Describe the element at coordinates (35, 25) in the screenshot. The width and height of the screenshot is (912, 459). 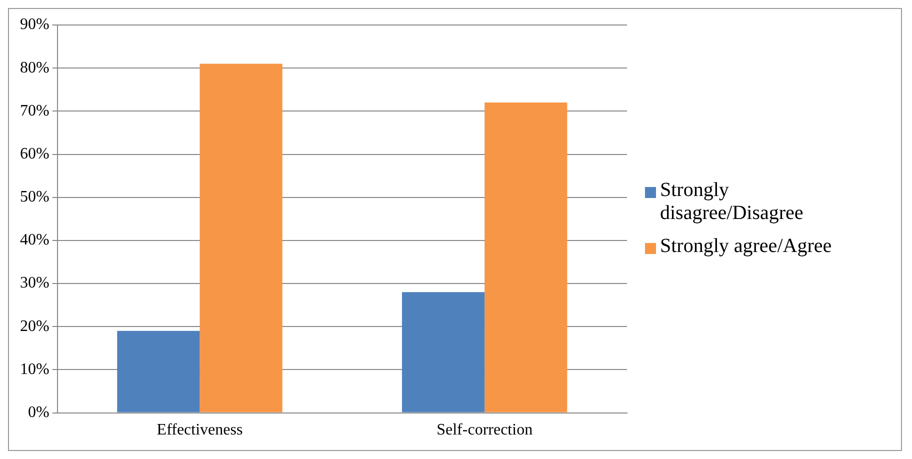
I see `y-tick-label: 90%` at that location.